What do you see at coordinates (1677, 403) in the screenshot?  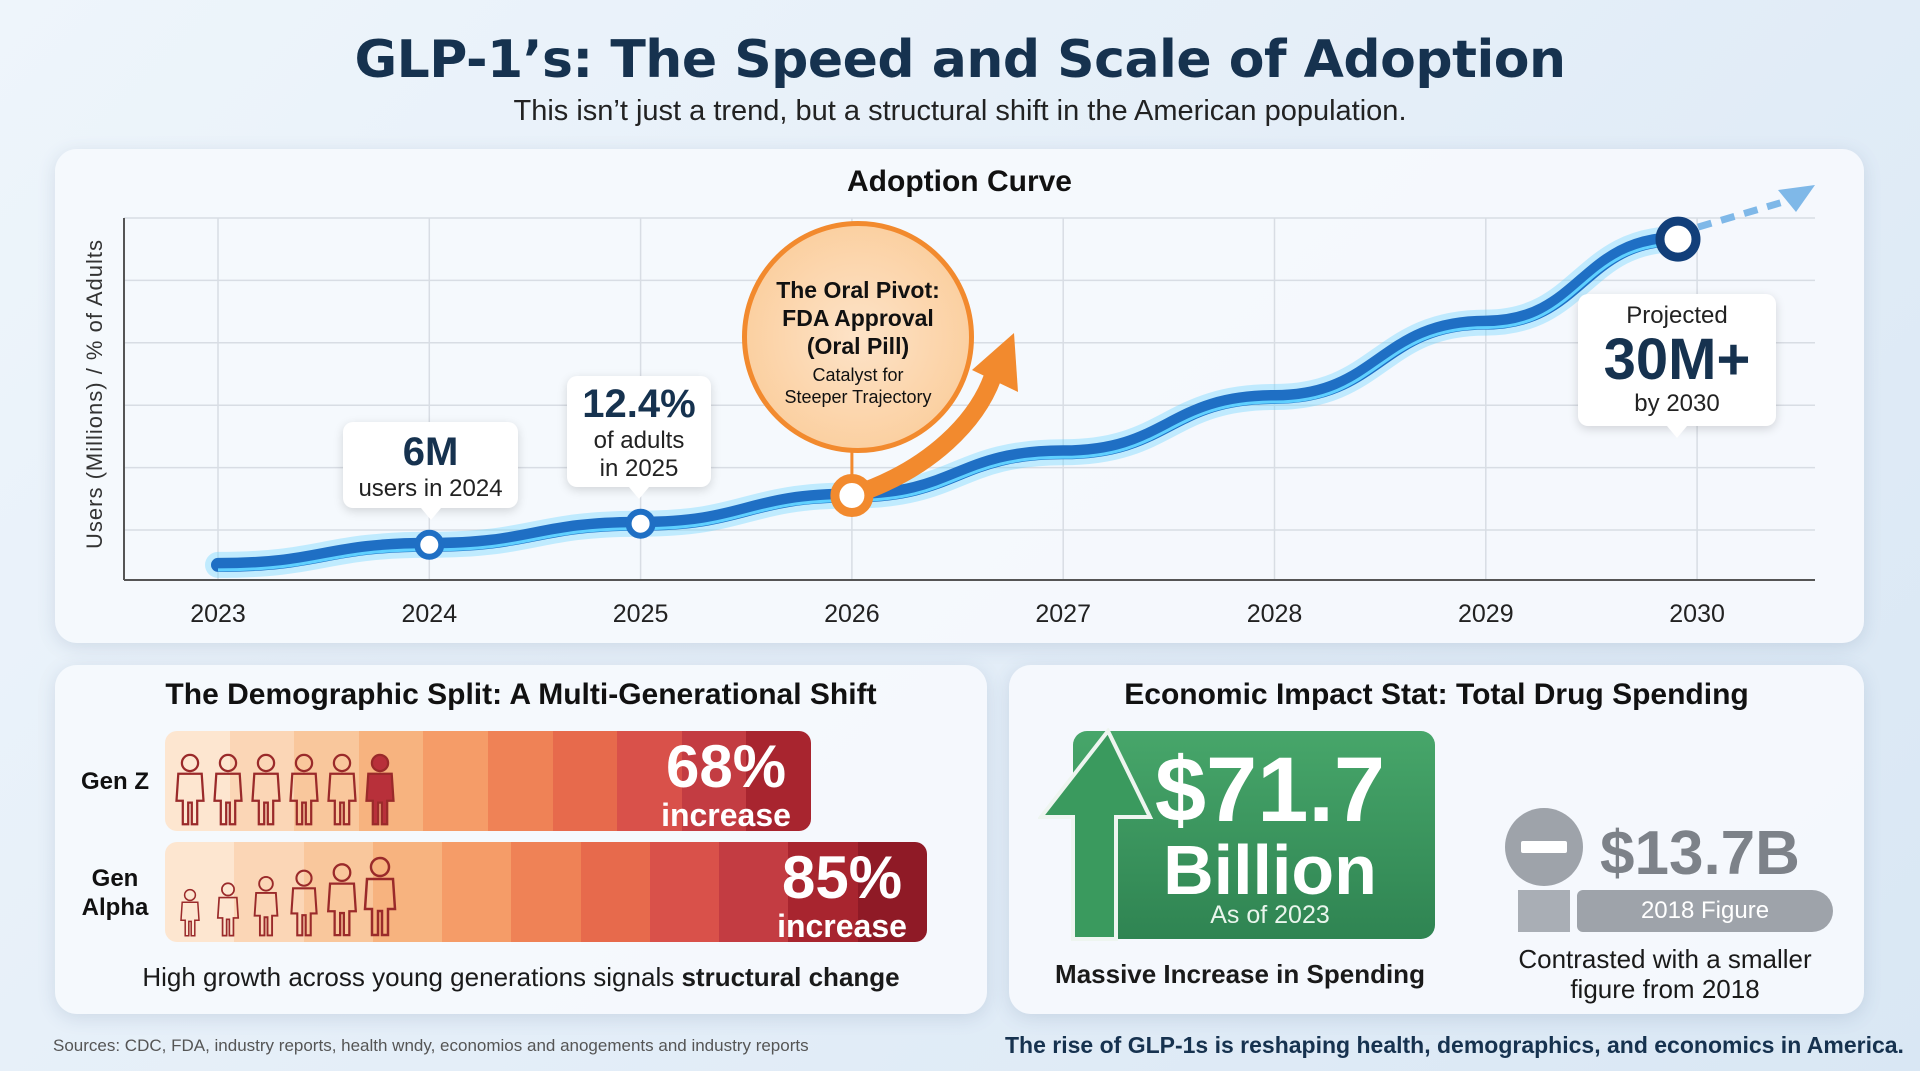 I see `callout-2030-text: by 2030` at bounding box center [1677, 403].